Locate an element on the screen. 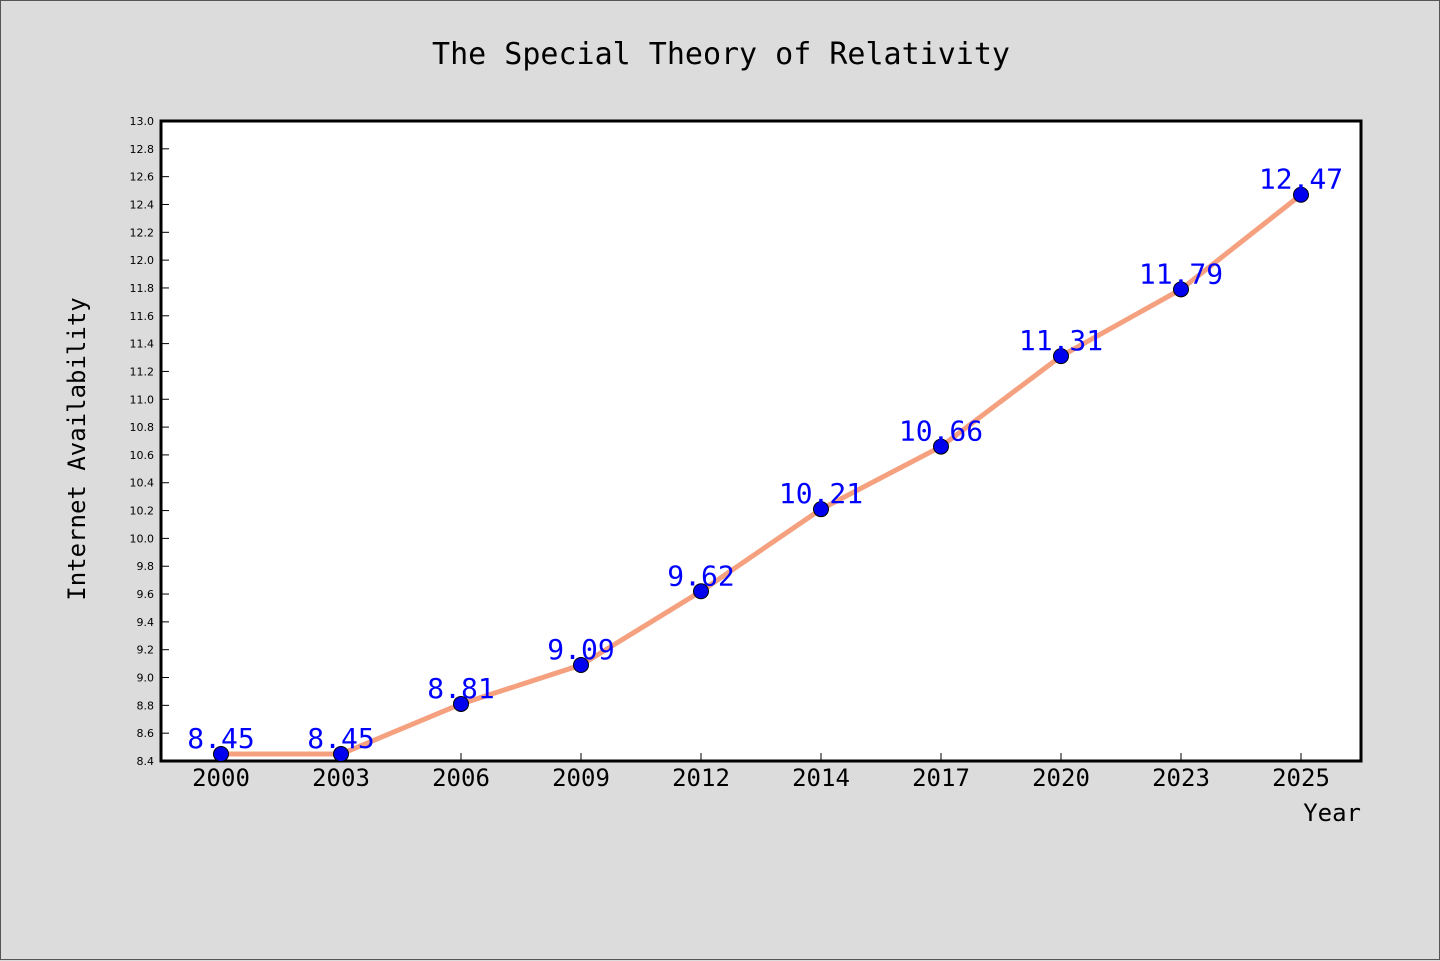  y-tick-label: 11.8 is located at coordinates (142, 288).